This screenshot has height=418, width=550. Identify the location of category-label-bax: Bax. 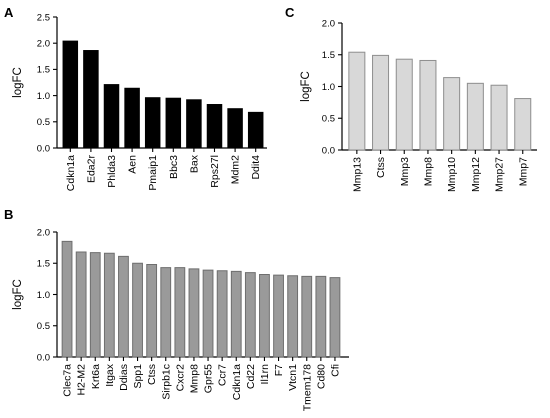
(194, 163).